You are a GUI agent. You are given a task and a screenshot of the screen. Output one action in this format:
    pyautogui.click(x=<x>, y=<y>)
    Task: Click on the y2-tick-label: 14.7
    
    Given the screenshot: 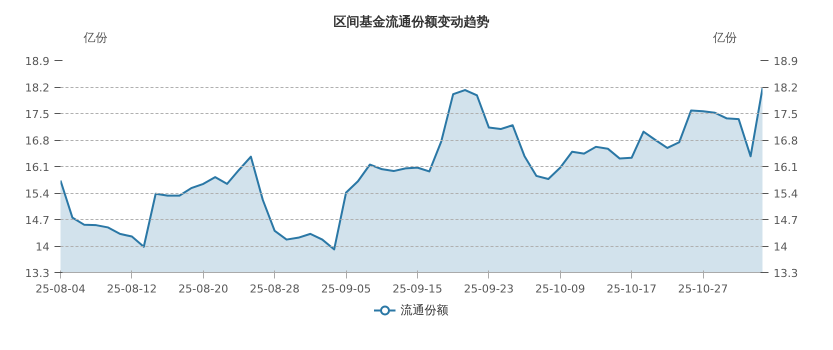 What is the action you would take?
    pyautogui.click(x=786, y=220)
    